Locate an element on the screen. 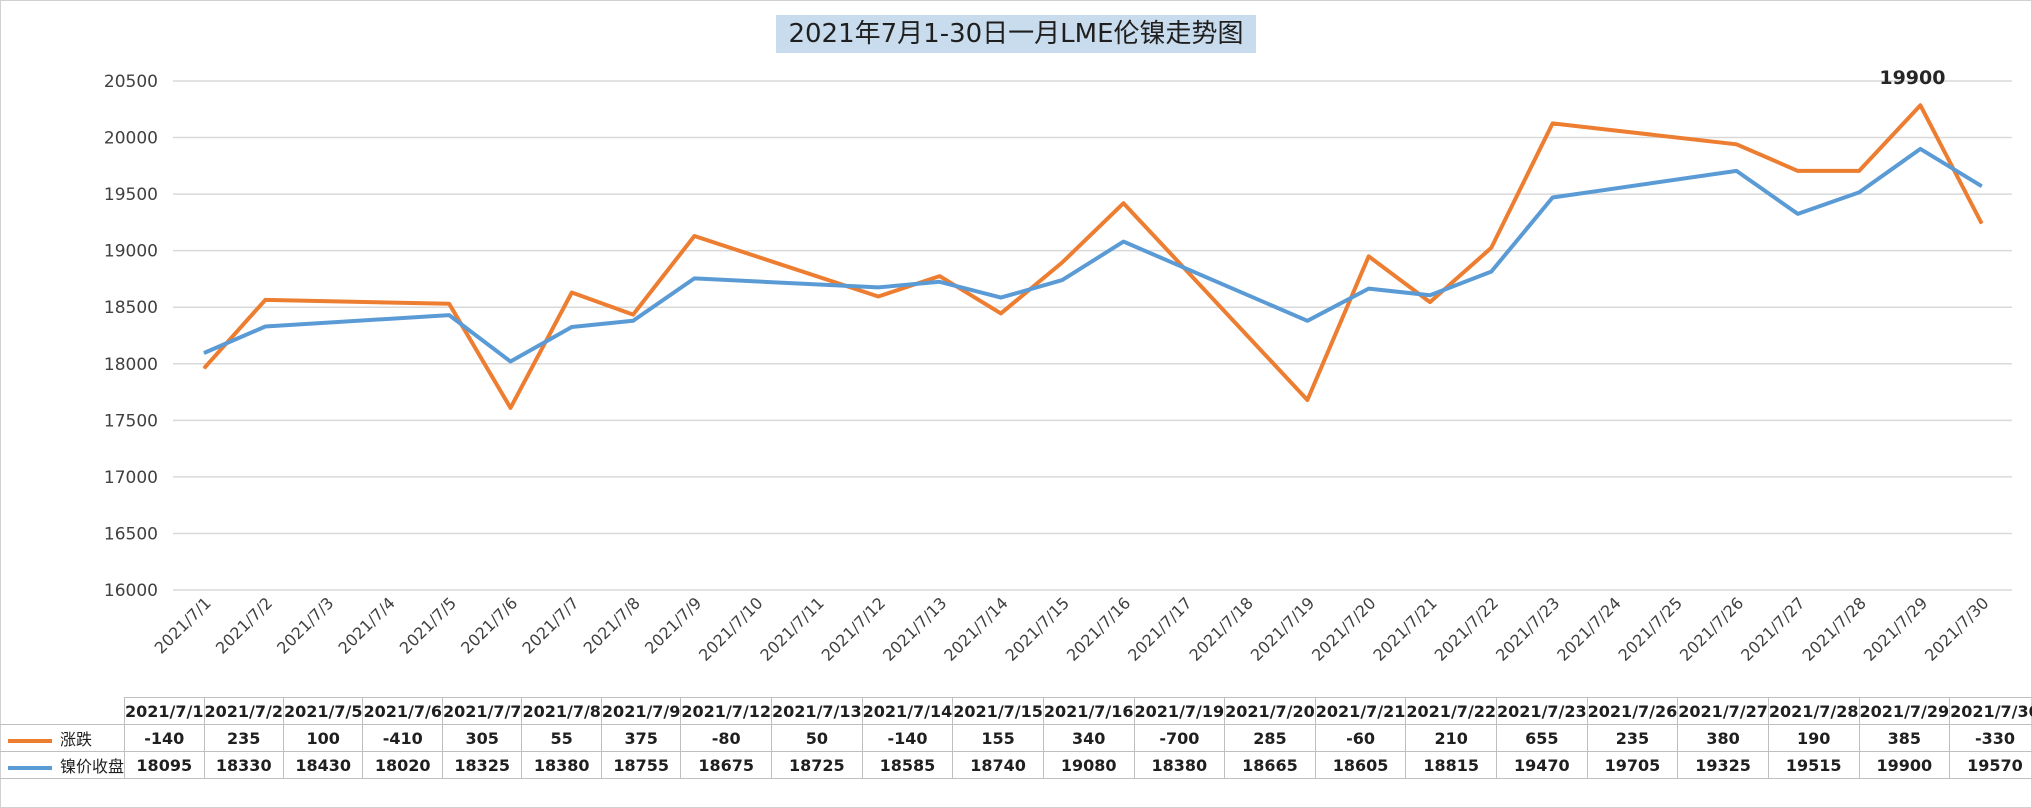 This screenshot has width=2032, height=808. table-cell: -80 is located at coordinates (726, 738).